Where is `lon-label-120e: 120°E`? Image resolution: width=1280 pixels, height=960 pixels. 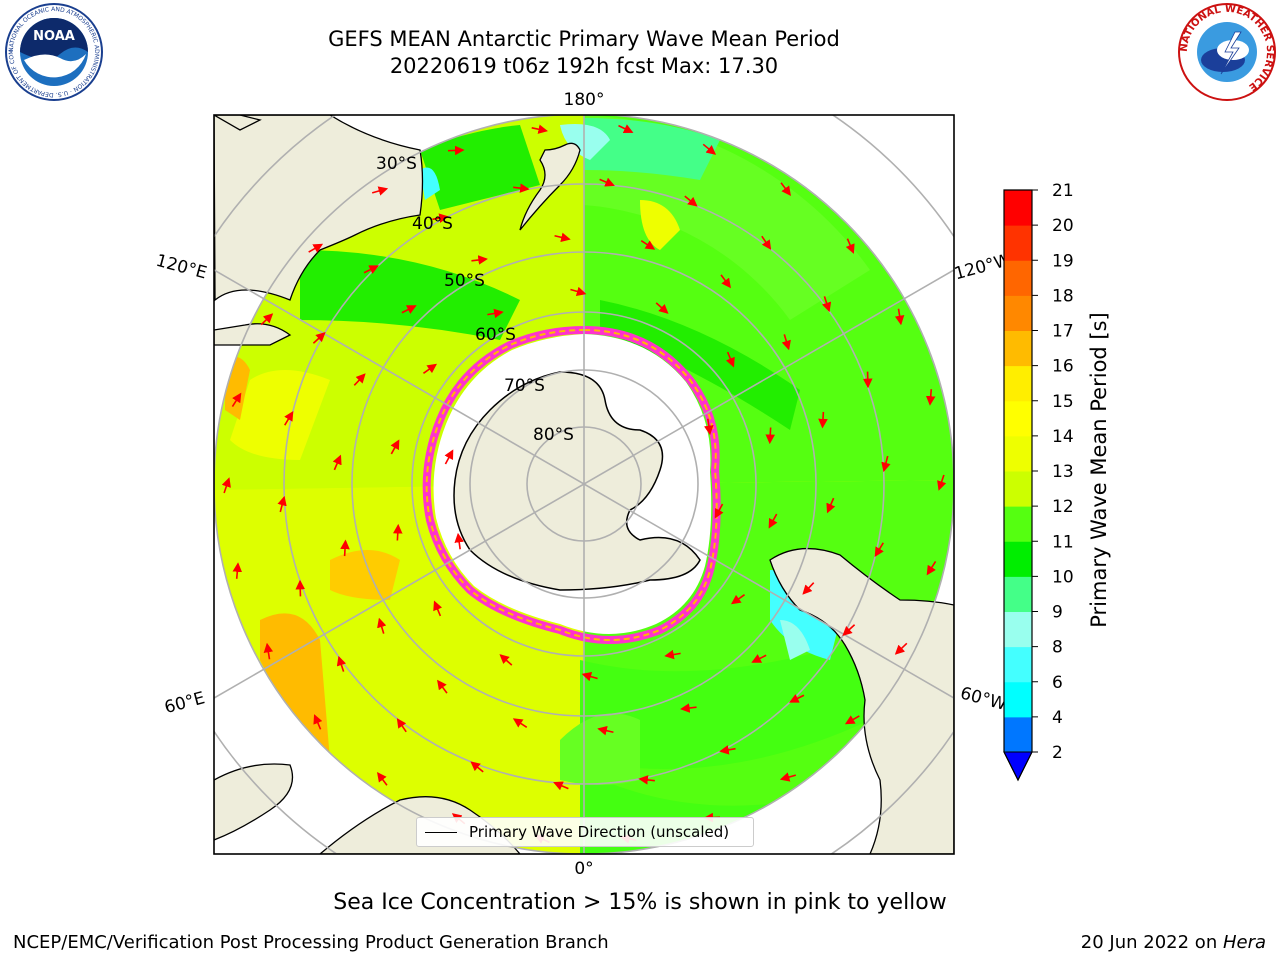
lon-label-120e: 120°E is located at coordinates (181, 267).